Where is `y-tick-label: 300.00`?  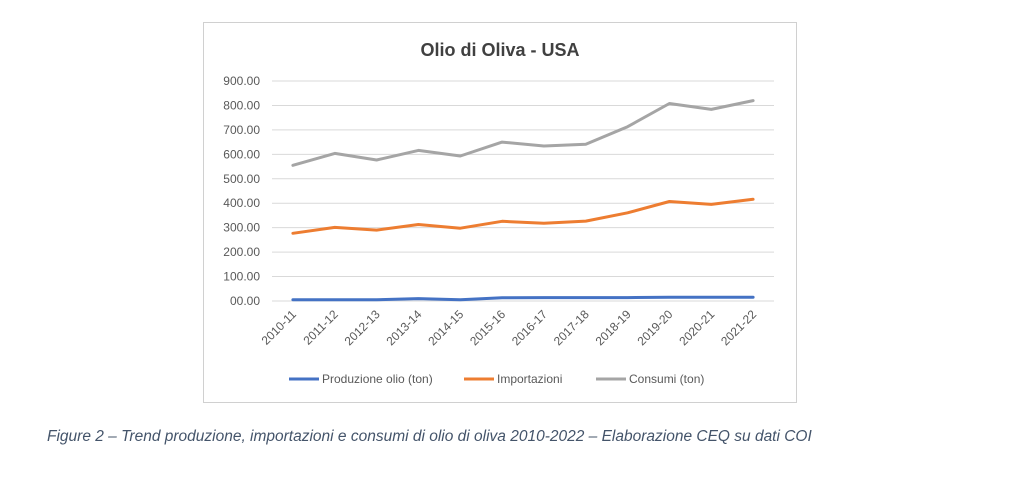
y-tick-label: 300.00 is located at coordinates (241, 228).